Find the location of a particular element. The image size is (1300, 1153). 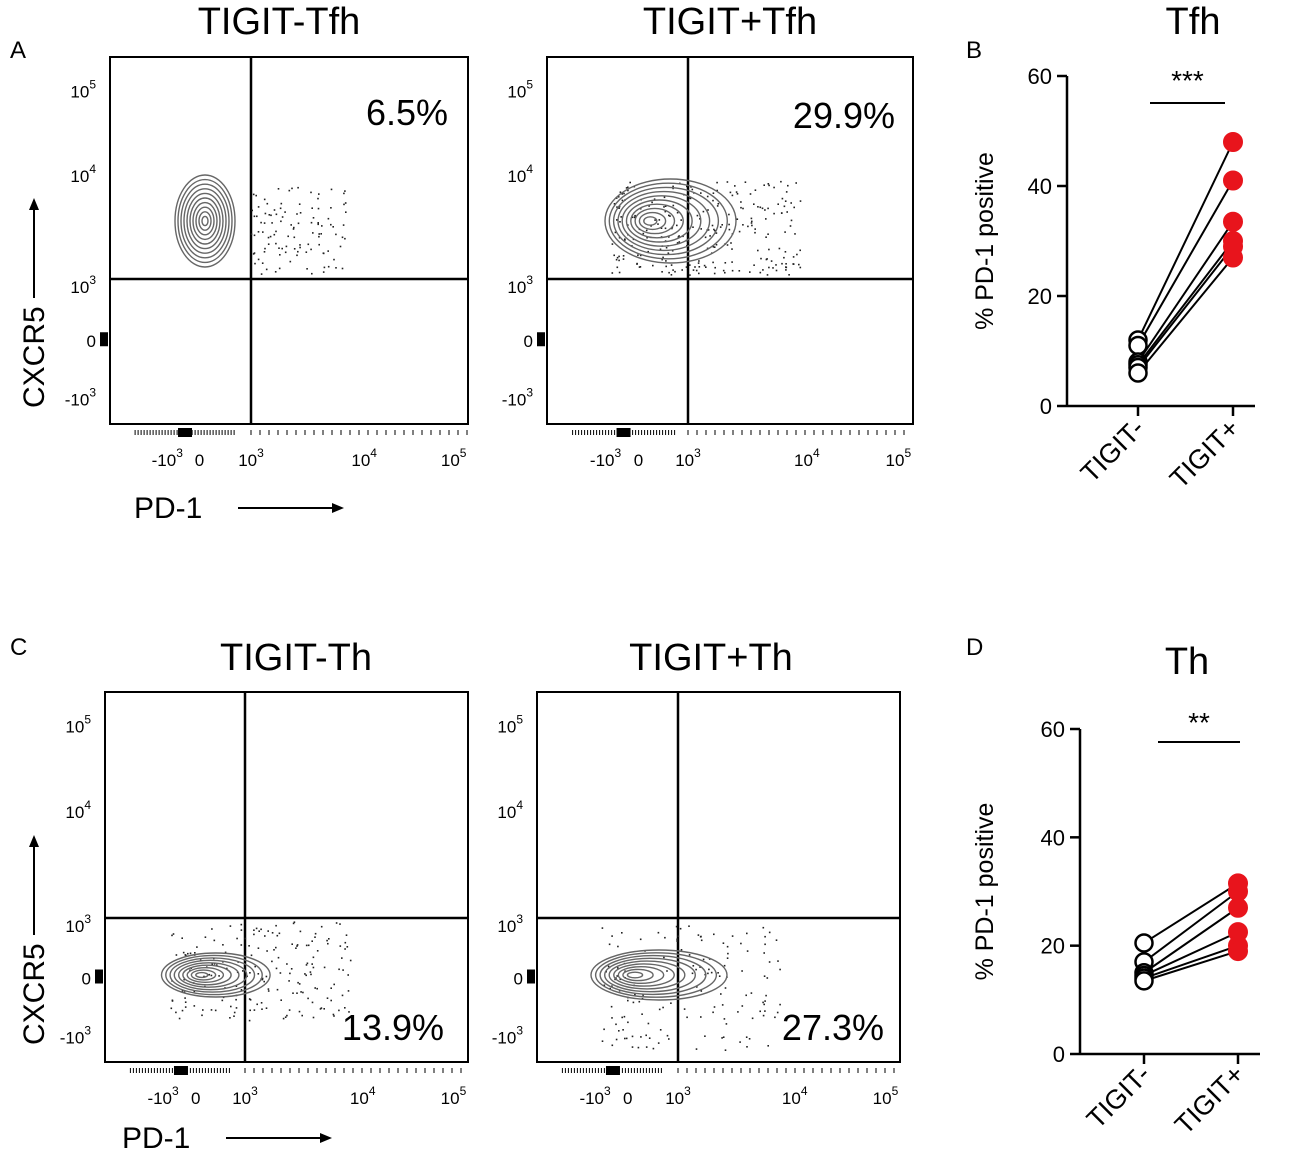

x-category-label: TIGIT- is located at coordinates (1112, 450).